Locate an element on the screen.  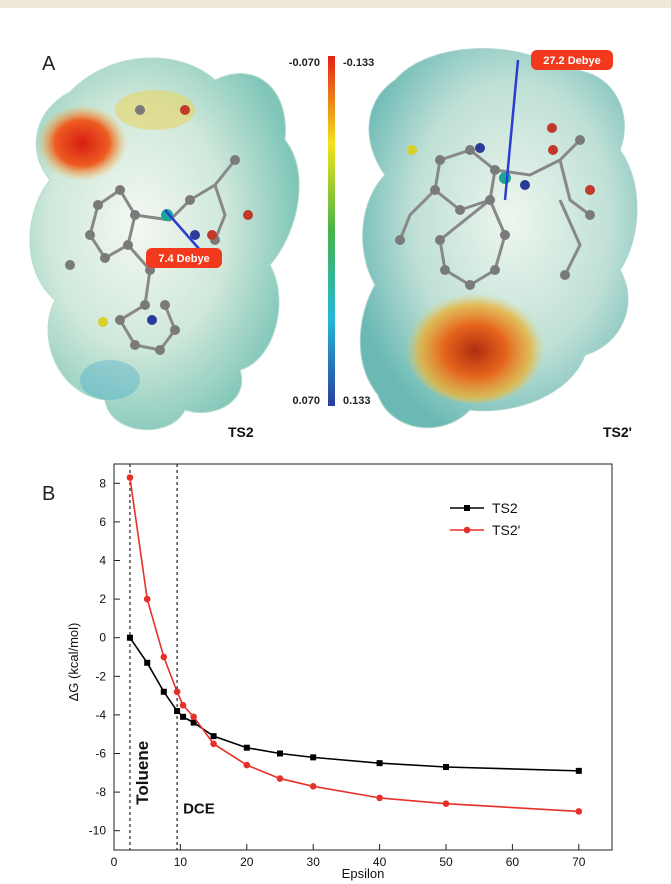
y-tick-label: 0 is located at coordinates (102, 638).